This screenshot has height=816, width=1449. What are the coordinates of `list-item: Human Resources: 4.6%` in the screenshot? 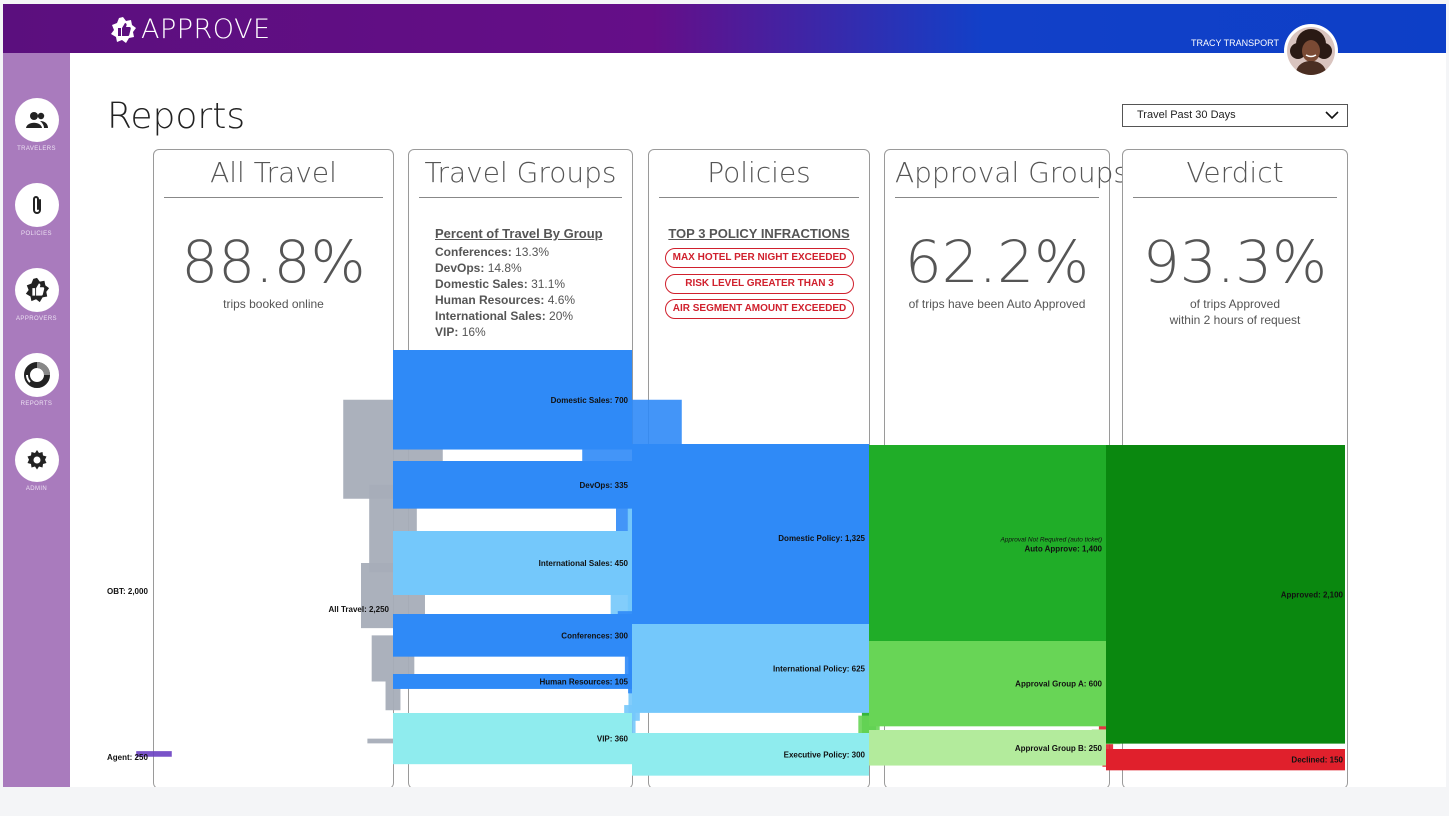 It's located at (505, 300).